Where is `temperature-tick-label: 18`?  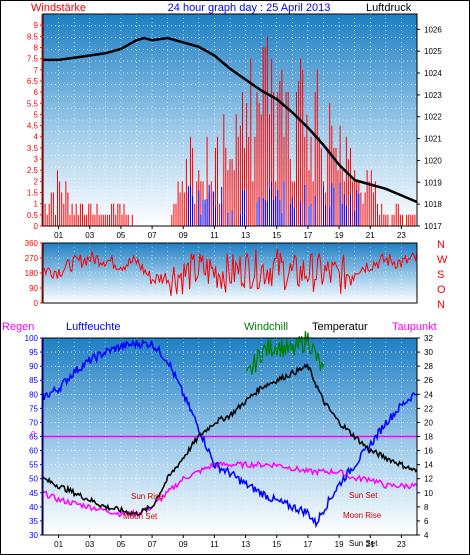
temperature-tick-label: 18 is located at coordinates (428, 437).